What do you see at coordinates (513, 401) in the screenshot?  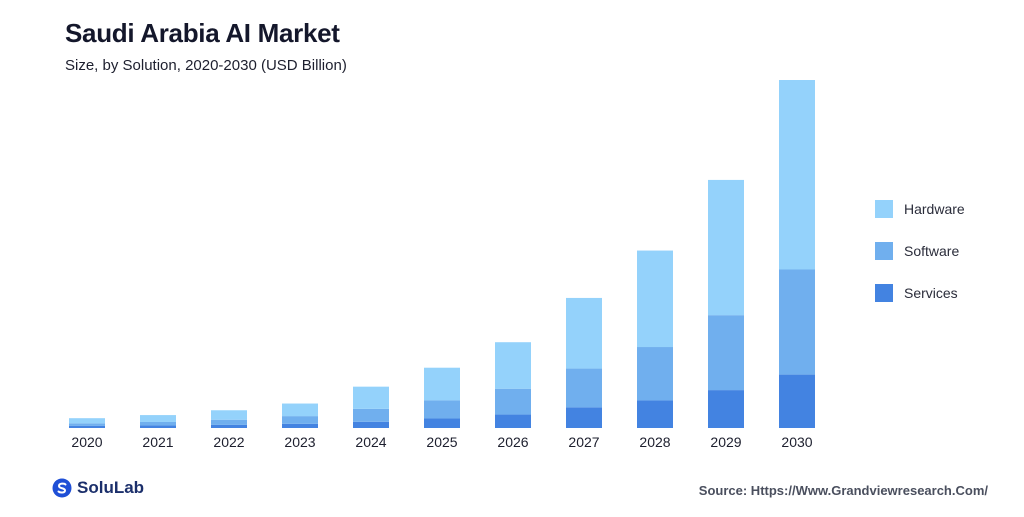 I see `bar-software-2026` at bounding box center [513, 401].